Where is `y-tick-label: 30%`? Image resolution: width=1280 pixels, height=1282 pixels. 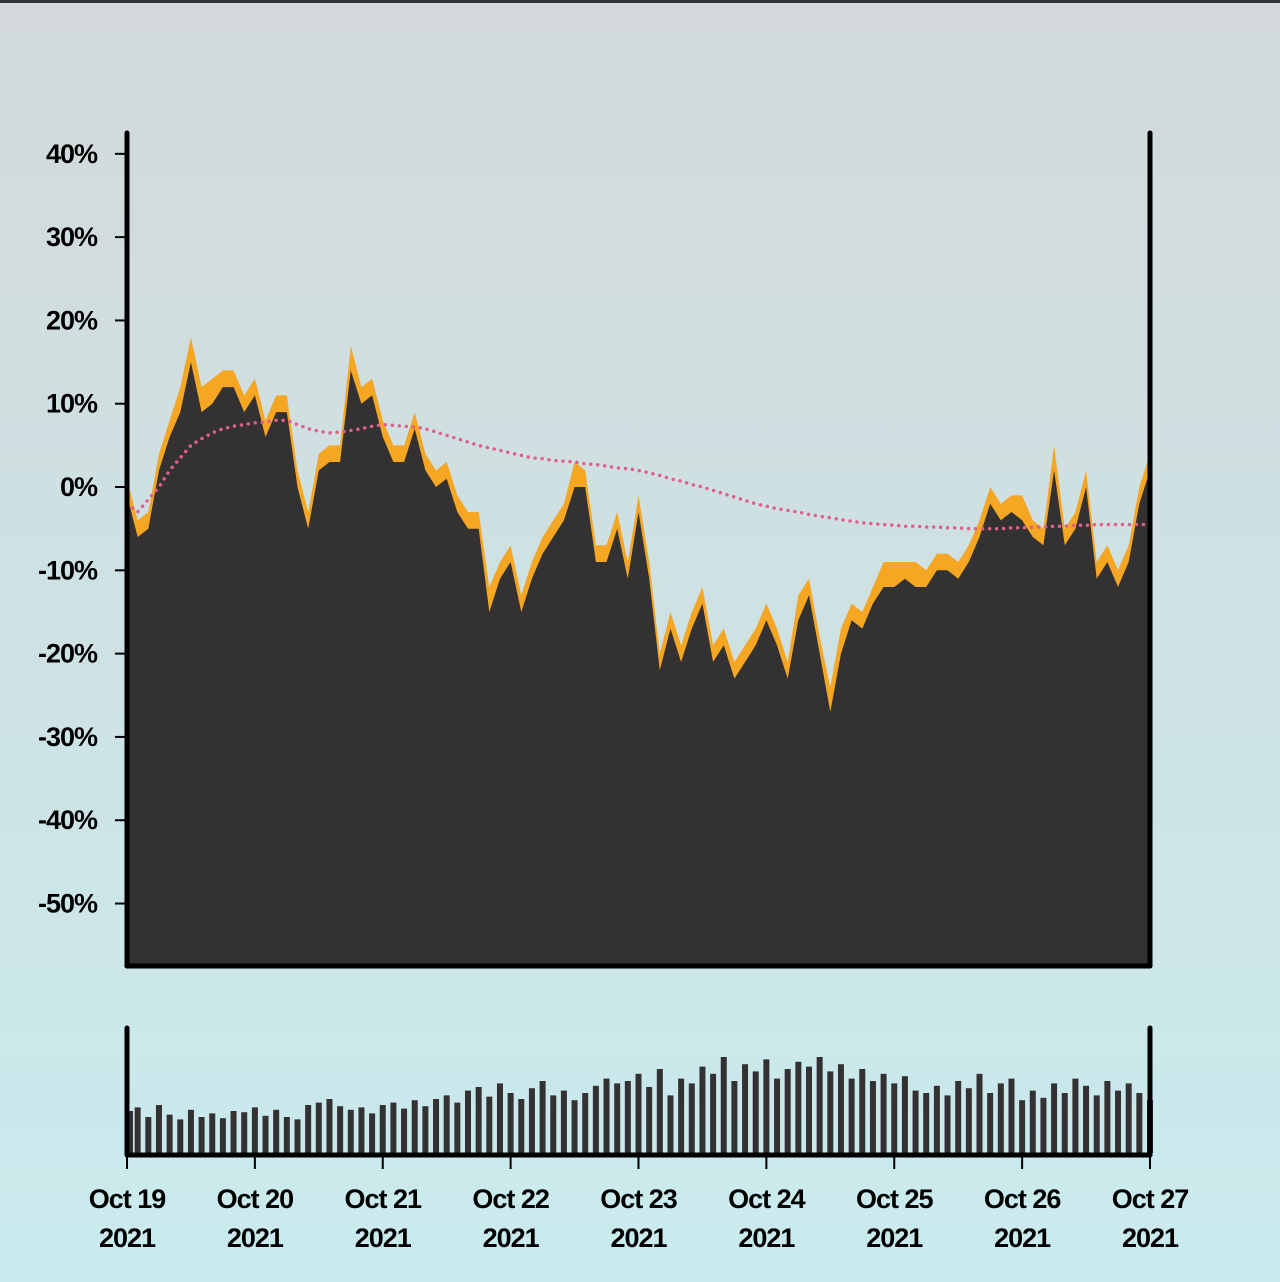
y-tick-label: 30% is located at coordinates (72, 237).